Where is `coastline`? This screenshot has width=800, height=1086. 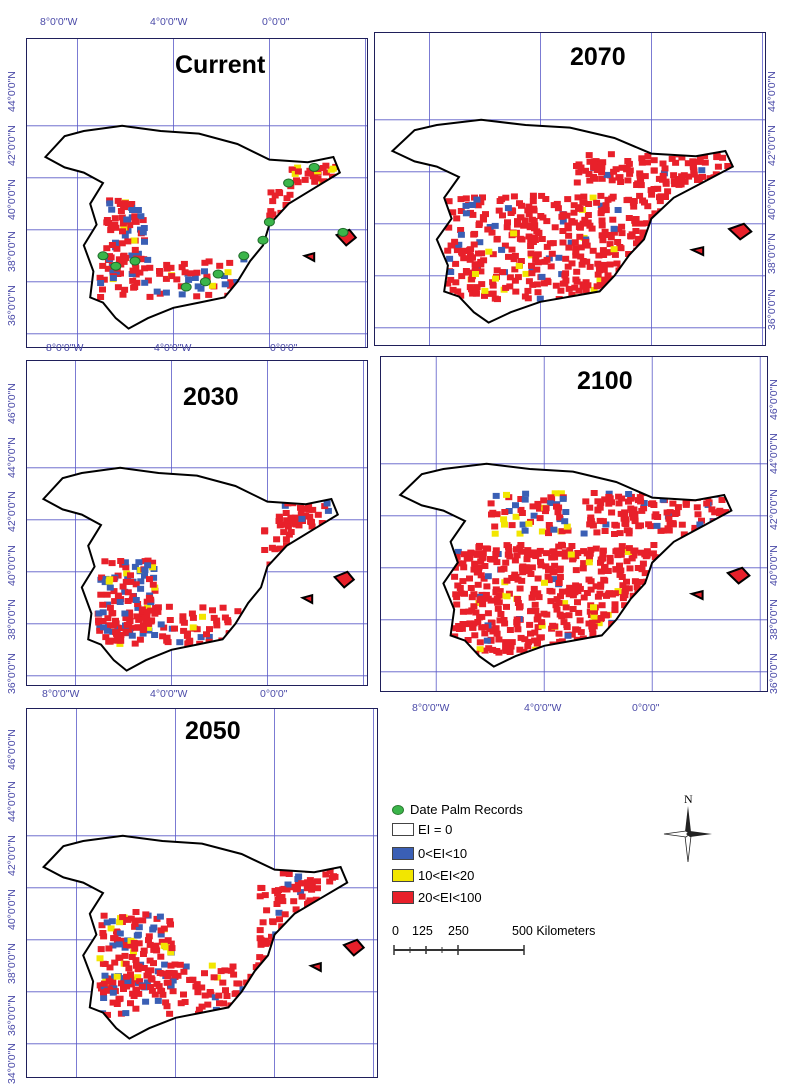 coastline is located at coordinates (738, 575).